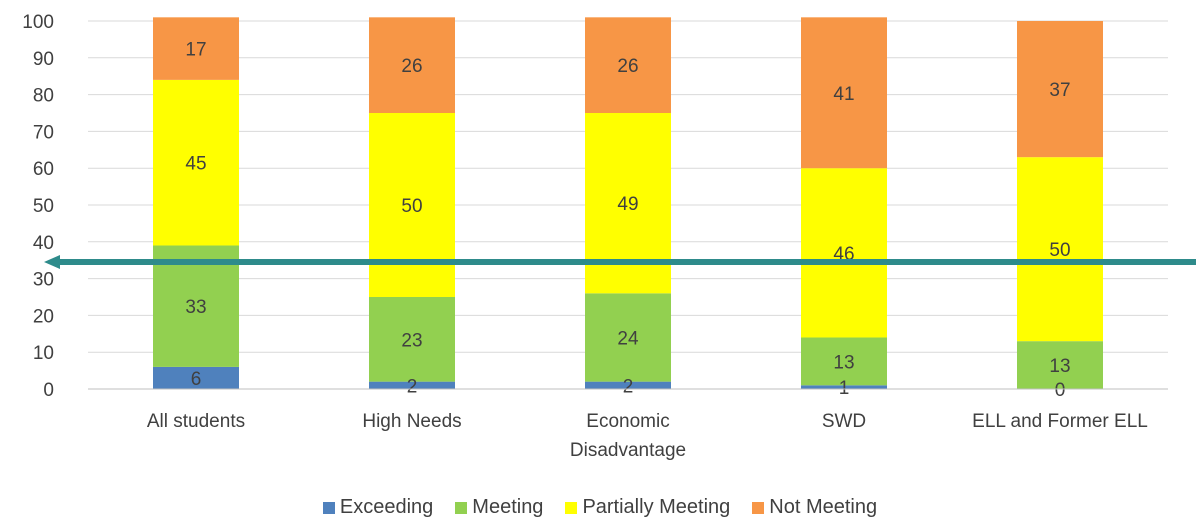 This screenshot has width=1200, height=521. I want to click on y-tick-label: 80, so click(43, 96).